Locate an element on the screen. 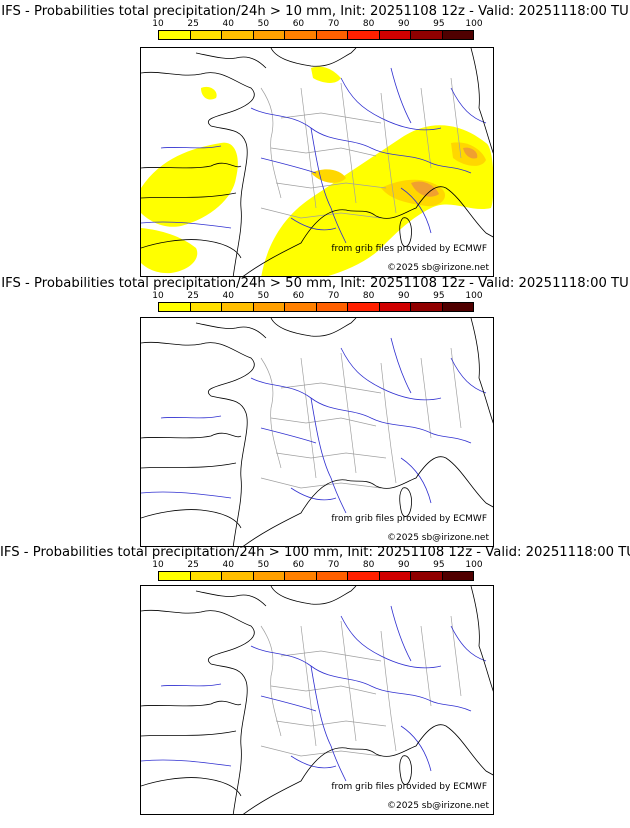  source-credit: from grib files provided by ECMWF is located at coordinates (409, 249).